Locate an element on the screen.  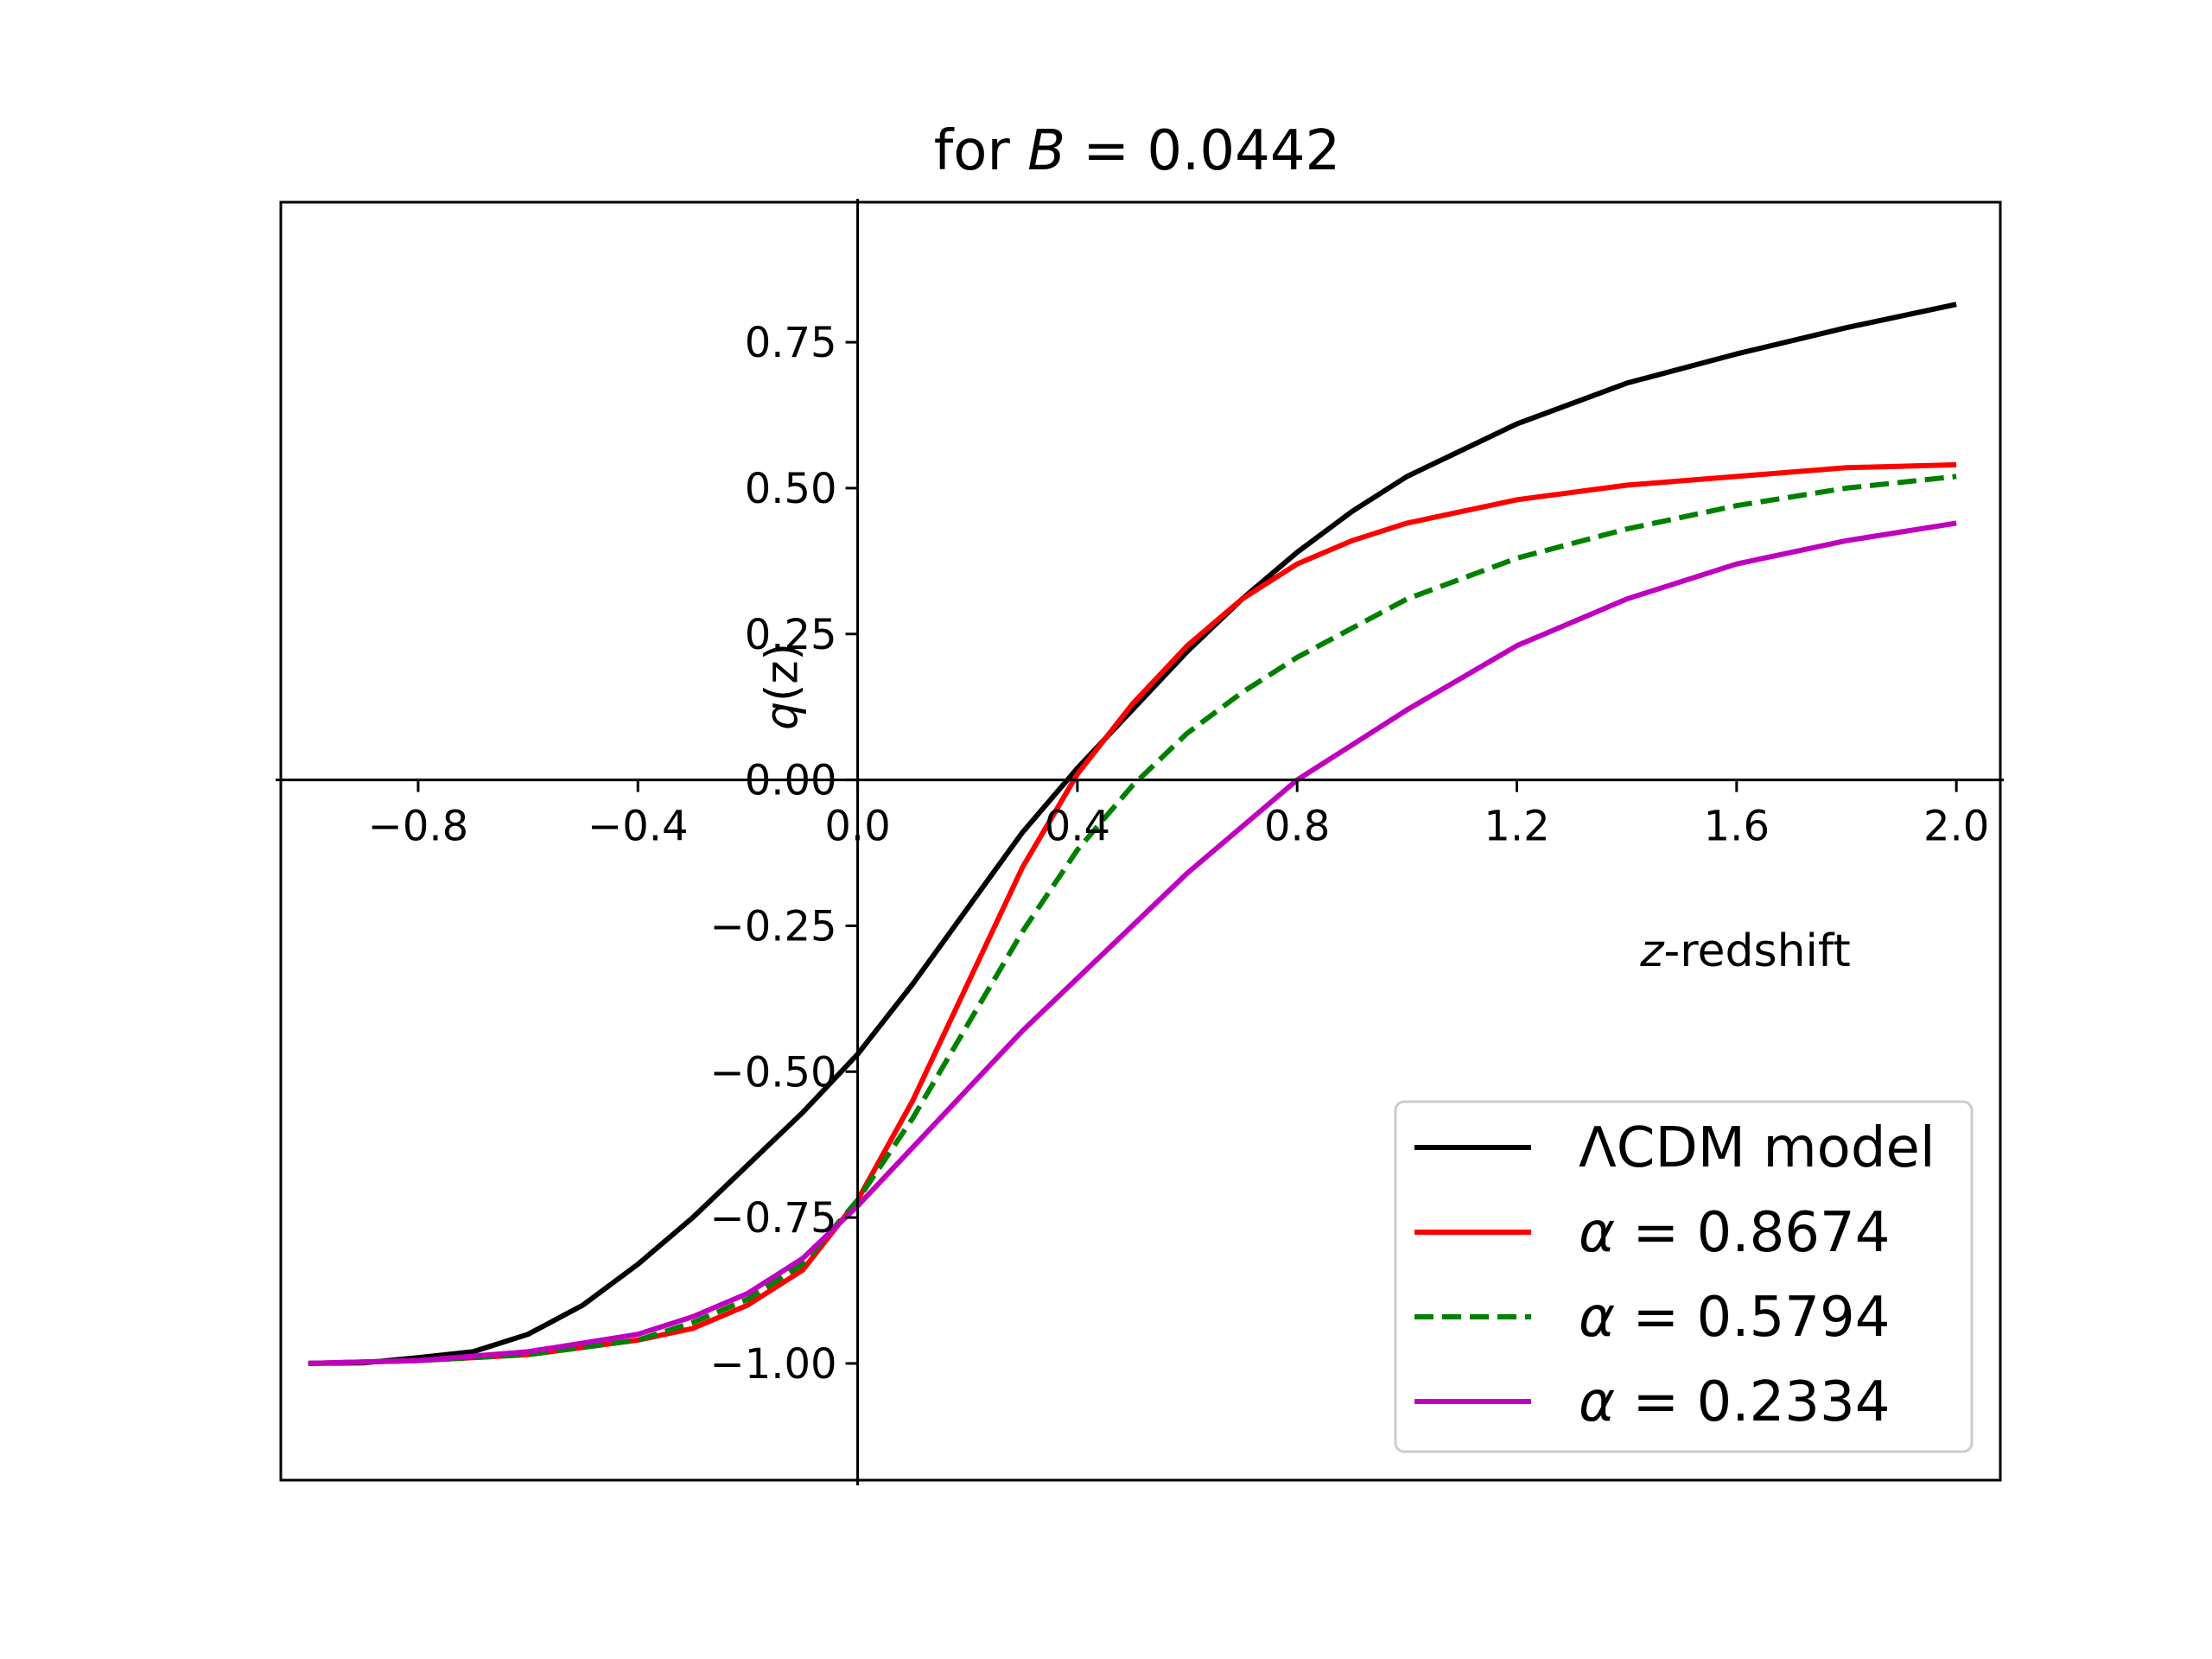
x-tick-label: −0.8 is located at coordinates (418, 827).